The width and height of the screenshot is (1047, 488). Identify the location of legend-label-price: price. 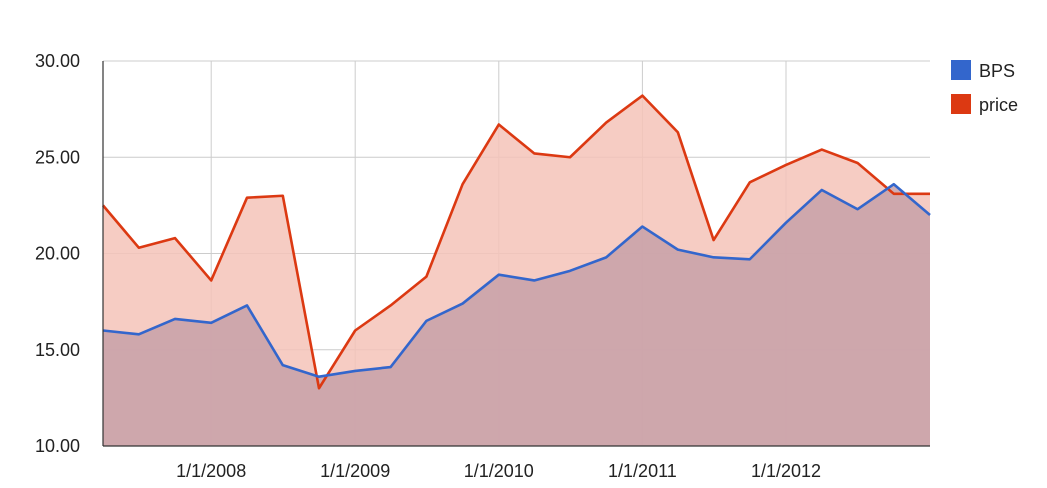
(998, 105).